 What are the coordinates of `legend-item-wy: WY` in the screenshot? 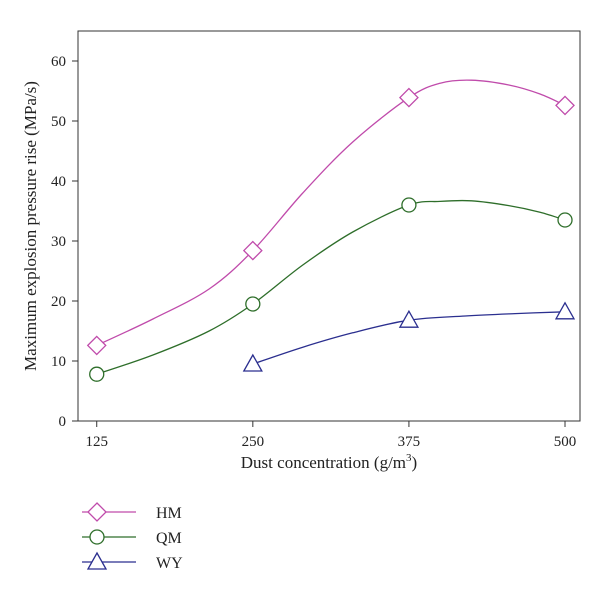 It's located at (132, 561).